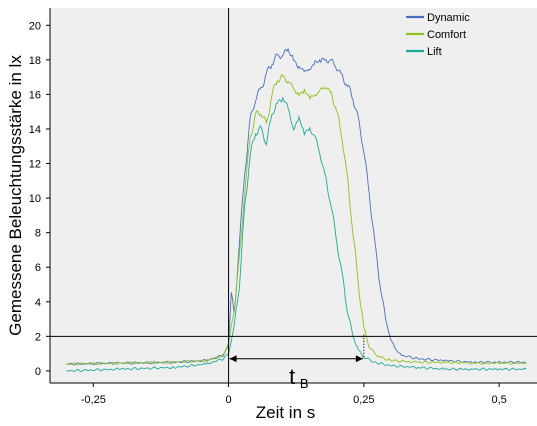 This screenshot has height=426, width=537. What do you see at coordinates (93, 400) in the screenshot?
I see `x-tick-label: -0,25` at bounding box center [93, 400].